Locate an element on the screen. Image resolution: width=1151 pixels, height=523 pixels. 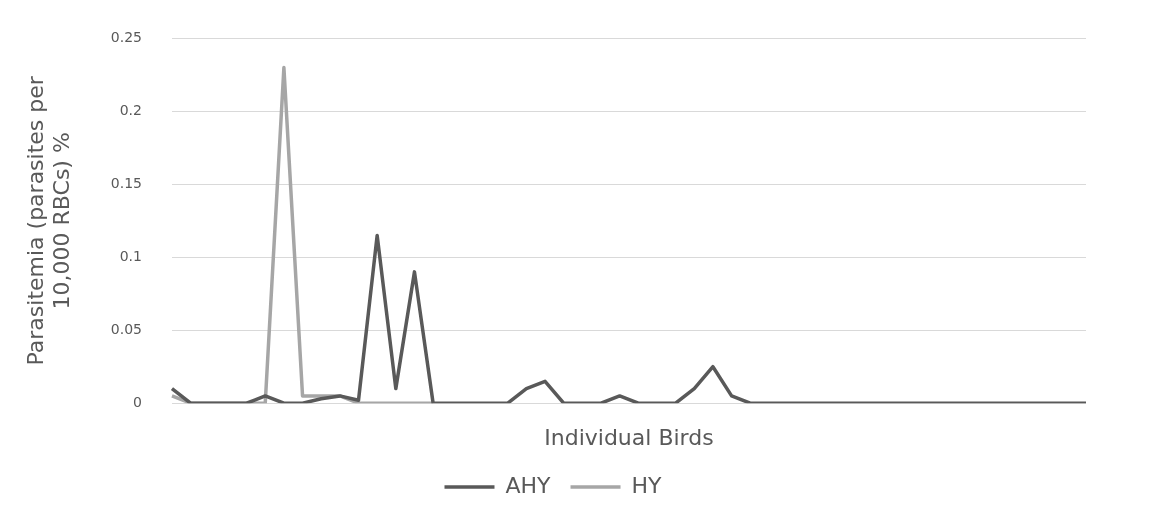
legend-label: HY is located at coordinates (647, 485).